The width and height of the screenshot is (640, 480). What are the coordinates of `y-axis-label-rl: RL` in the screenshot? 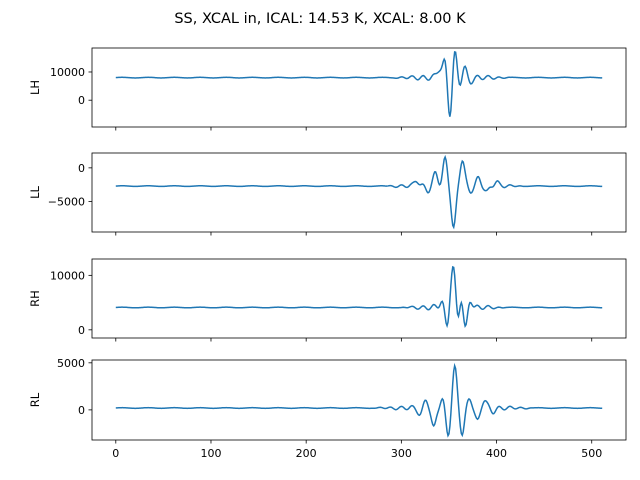 It's located at (35, 399).